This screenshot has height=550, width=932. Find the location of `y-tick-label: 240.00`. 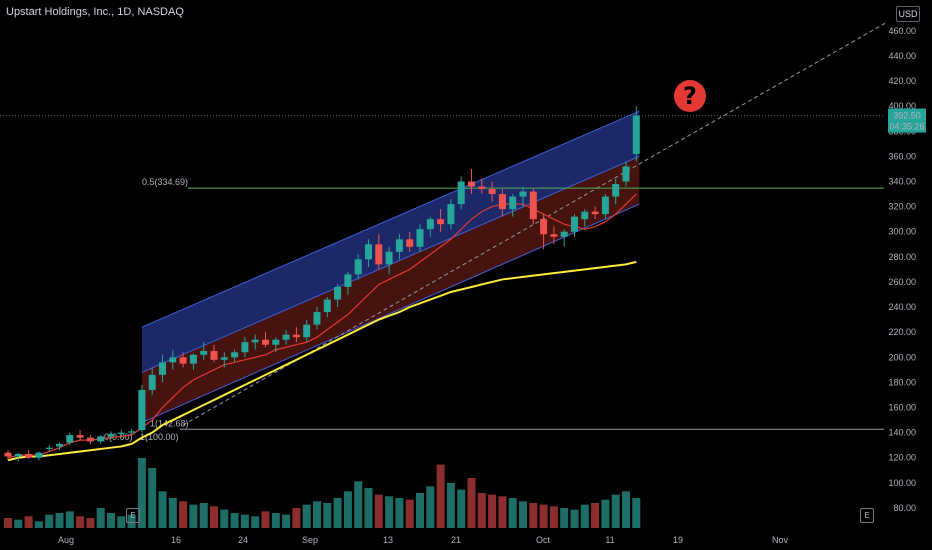

y-tick-label: 240.00 is located at coordinates (902, 307).